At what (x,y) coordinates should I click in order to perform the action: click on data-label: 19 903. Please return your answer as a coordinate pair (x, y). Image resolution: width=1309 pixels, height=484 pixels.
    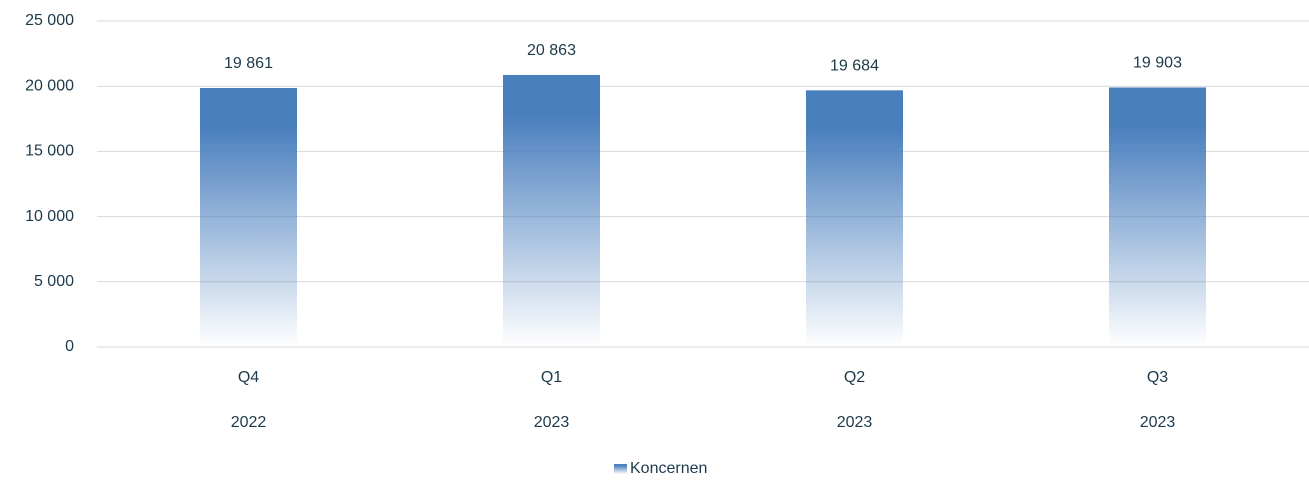
    Looking at the image, I should click on (1157, 63).